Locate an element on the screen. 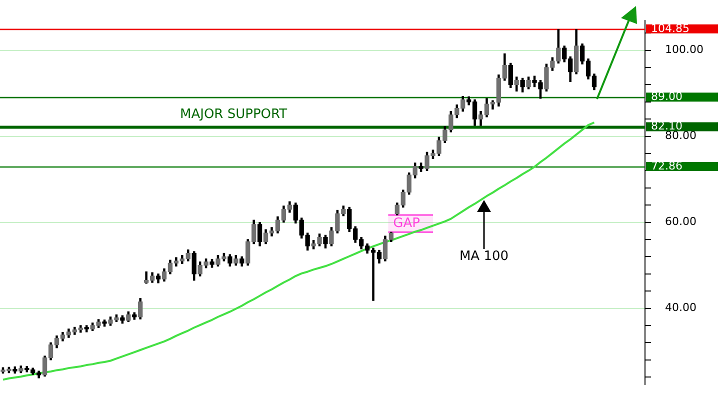 Image resolution: width=720 pixels, height=405 pixels. y-tick-label: 100.00 is located at coordinates (684, 49).